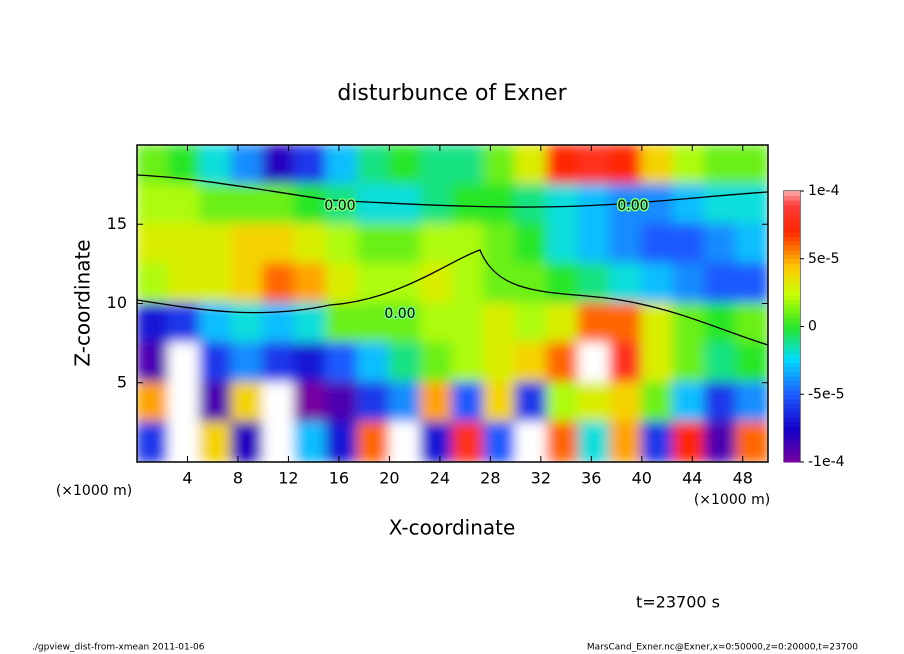 The image size is (904, 654). I want to click on x-tick-label: 36, so click(591, 478).